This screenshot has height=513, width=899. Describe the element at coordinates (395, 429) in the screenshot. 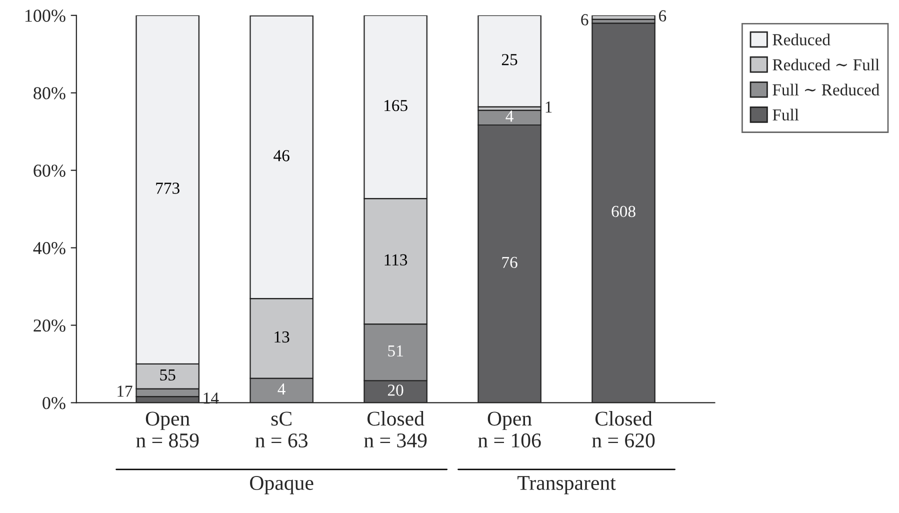

I see `x-tick-label: Closed n = 349` at that location.